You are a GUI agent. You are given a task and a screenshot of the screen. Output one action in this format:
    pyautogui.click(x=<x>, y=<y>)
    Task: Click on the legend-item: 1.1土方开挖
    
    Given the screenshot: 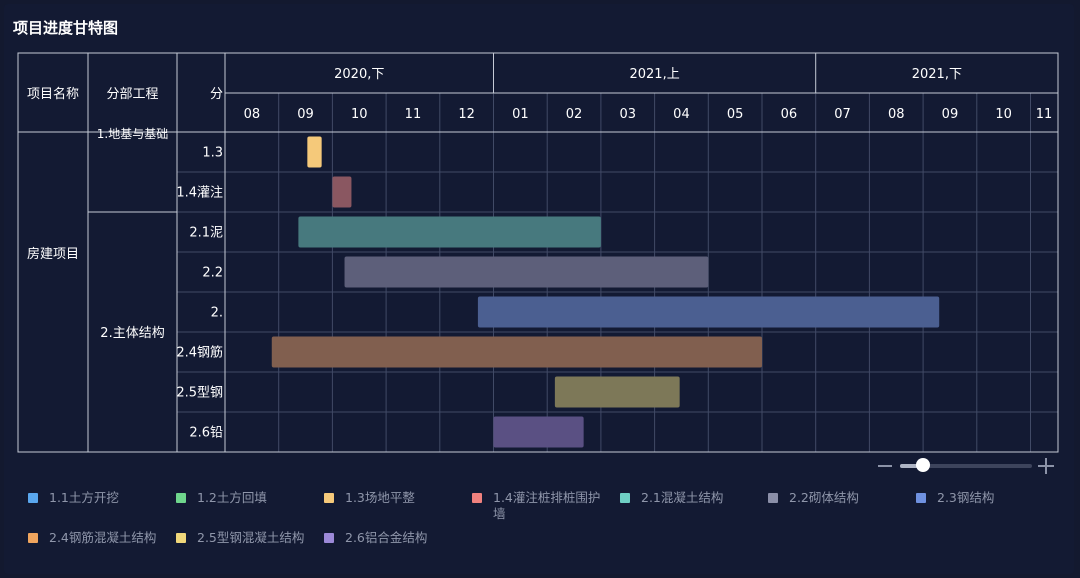 What is the action you would take?
    pyautogui.click(x=93, y=498)
    